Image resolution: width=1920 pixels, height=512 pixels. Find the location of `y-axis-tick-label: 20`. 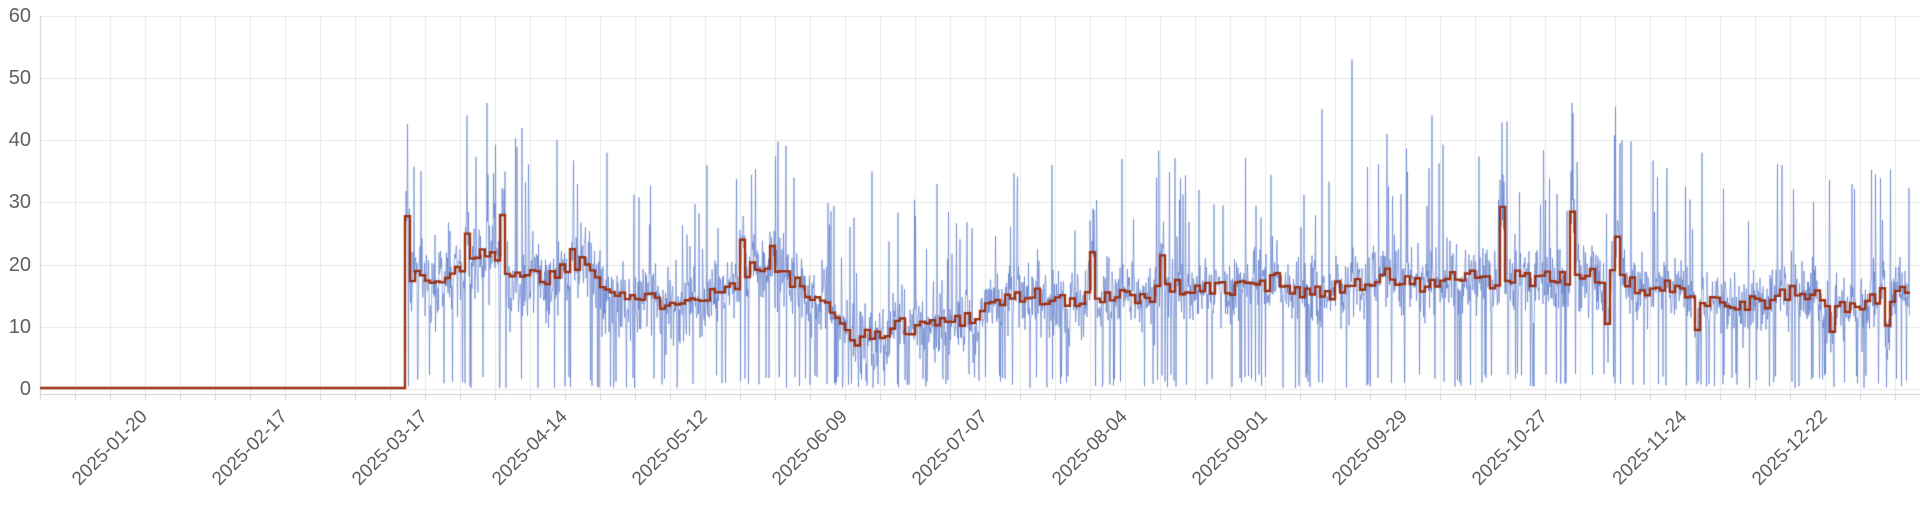

y-axis-tick-label: 20 is located at coordinates (19, 264).